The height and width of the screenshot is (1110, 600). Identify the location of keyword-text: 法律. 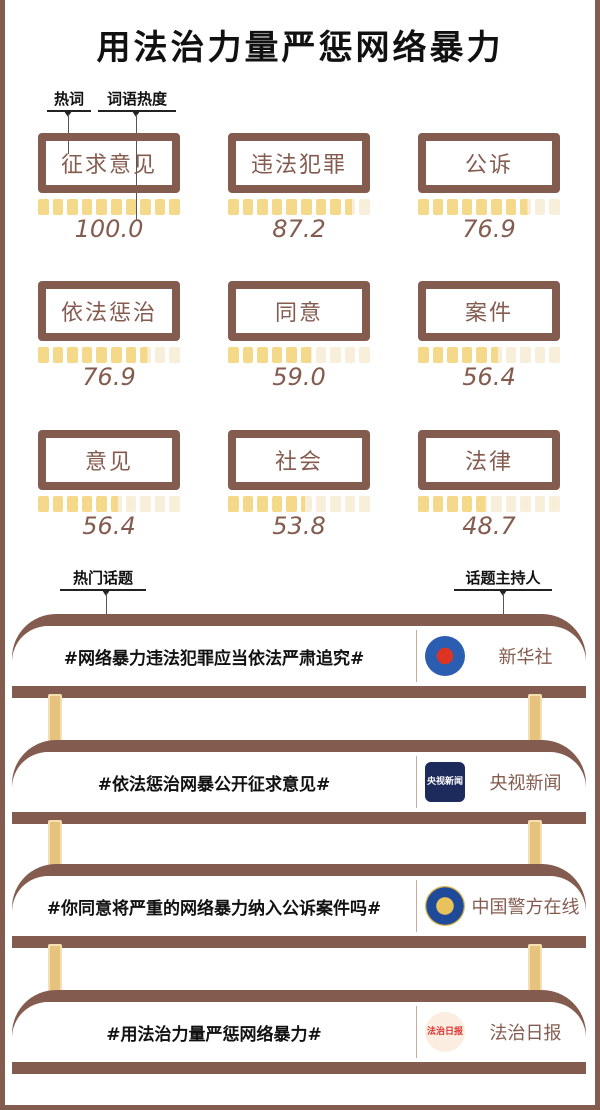
(488, 462).